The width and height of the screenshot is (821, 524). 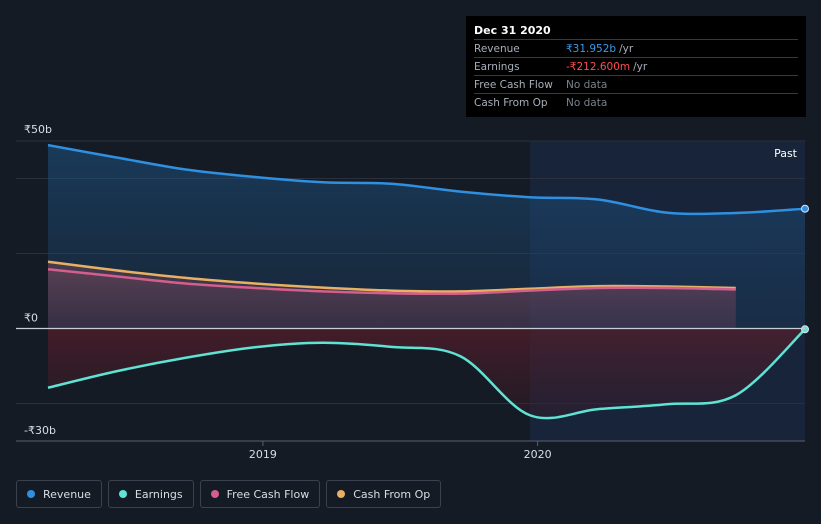 What do you see at coordinates (805, 329) in the screenshot?
I see `earnings-endpoint` at bounding box center [805, 329].